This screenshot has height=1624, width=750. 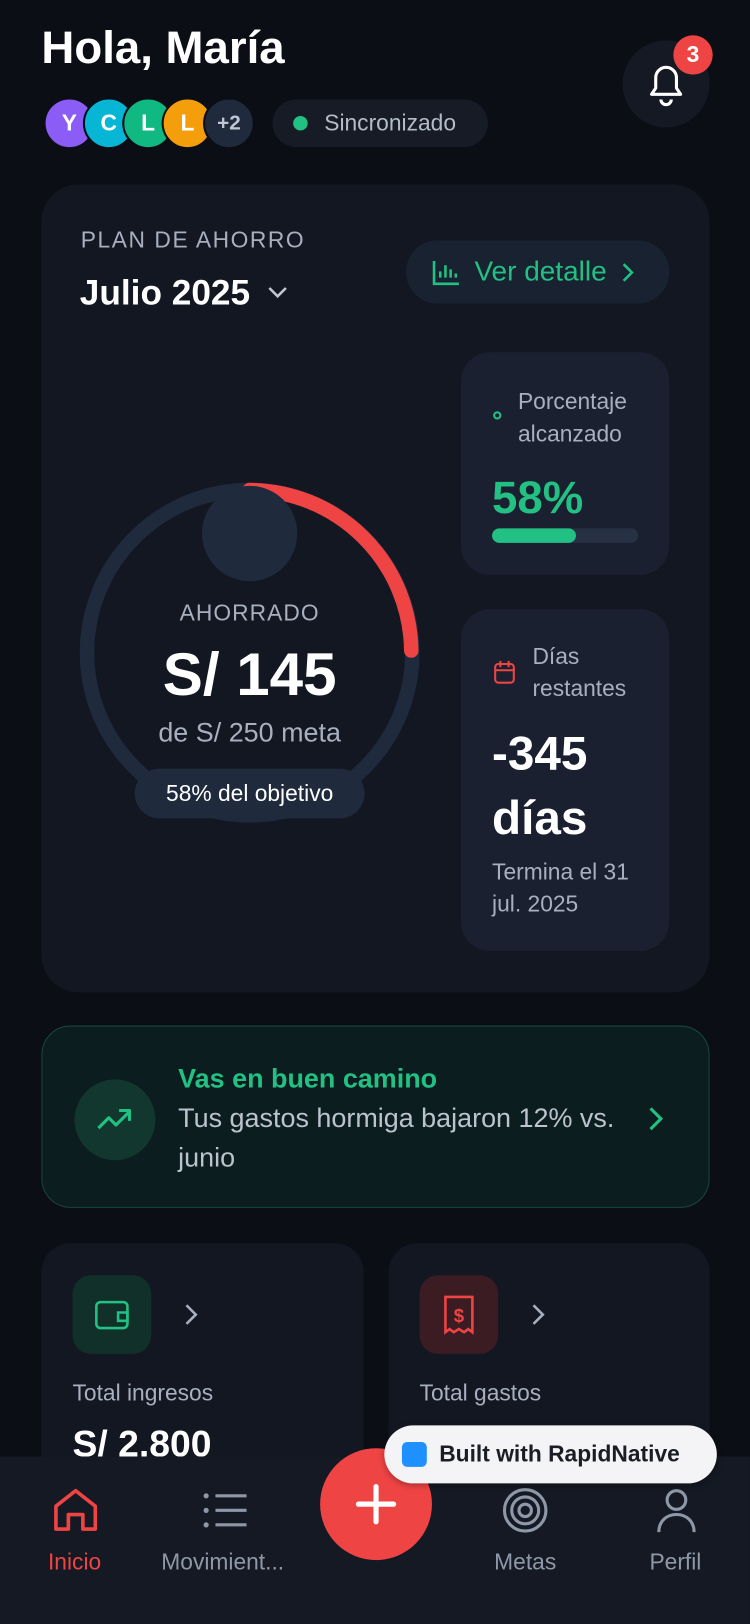 I want to click on plus-icon, so click(x=376, y=1504).